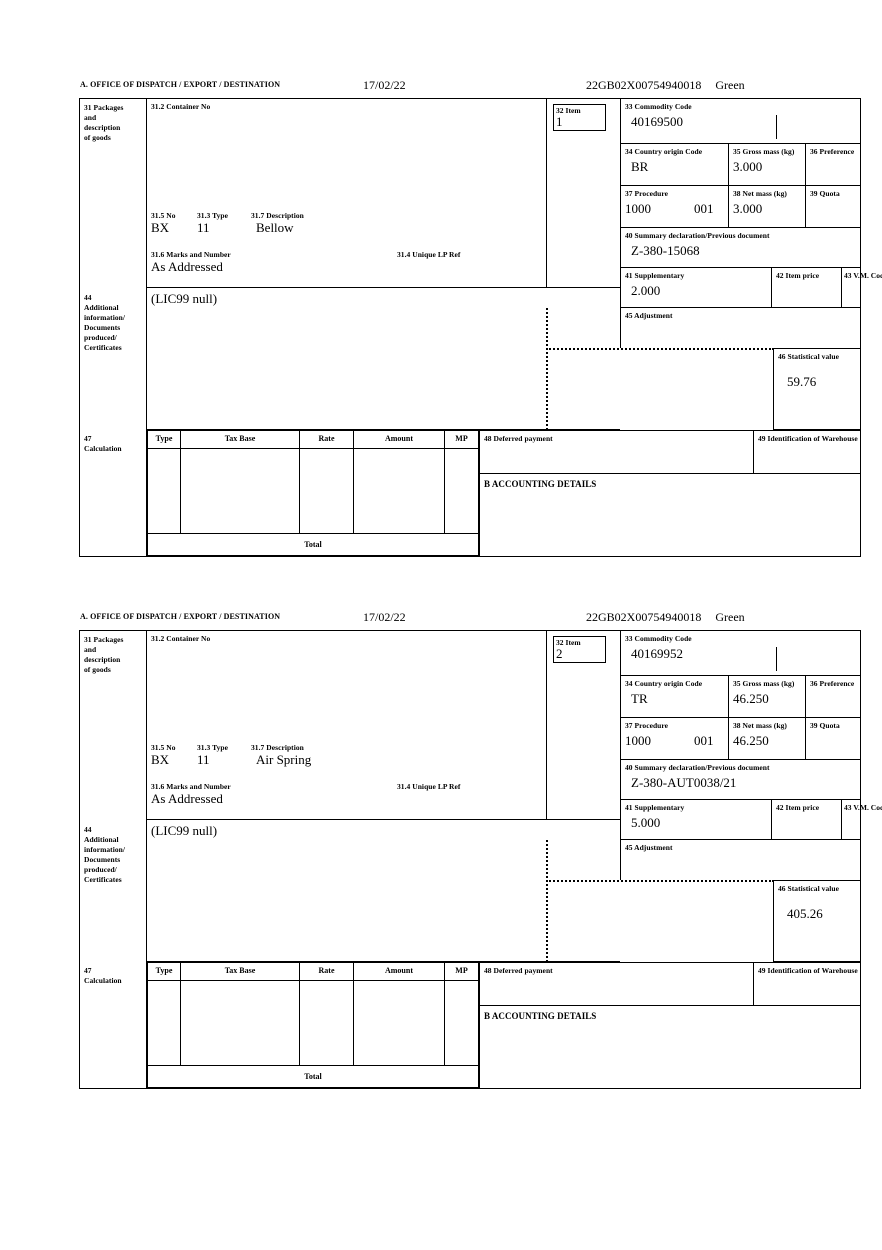  What do you see at coordinates (776, 659) in the screenshot?
I see `box-33-divider-tick` at bounding box center [776, 659].